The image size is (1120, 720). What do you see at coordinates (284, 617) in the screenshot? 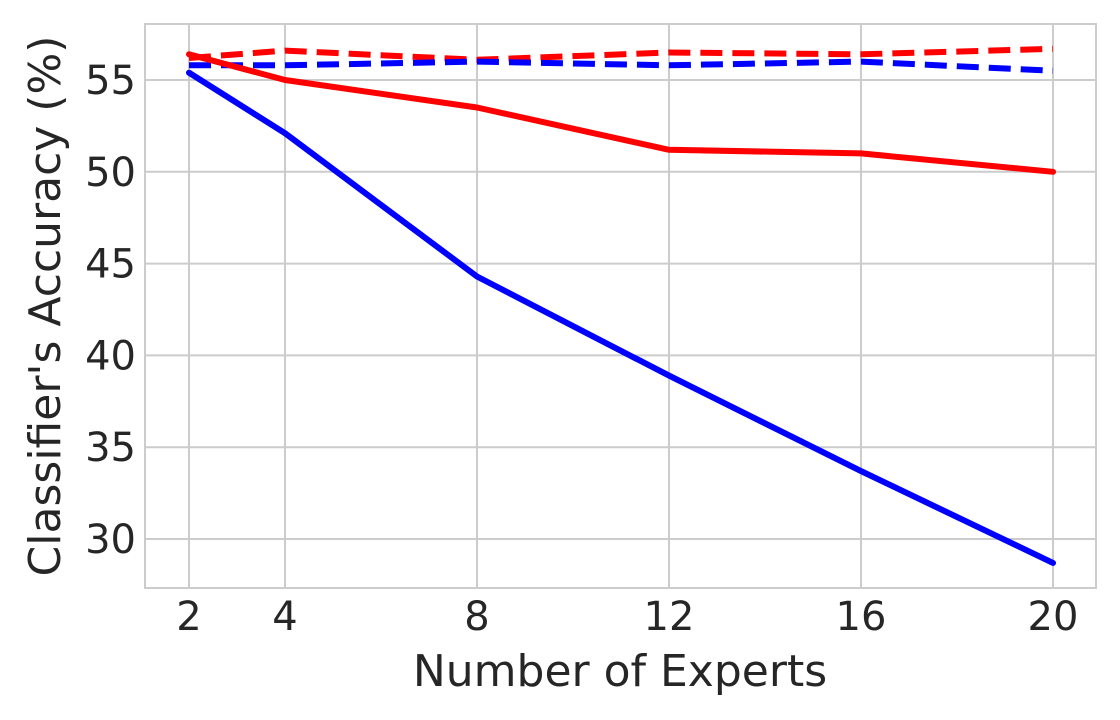
I see `x-tick-label: 4` at bounding box center [284, 617].